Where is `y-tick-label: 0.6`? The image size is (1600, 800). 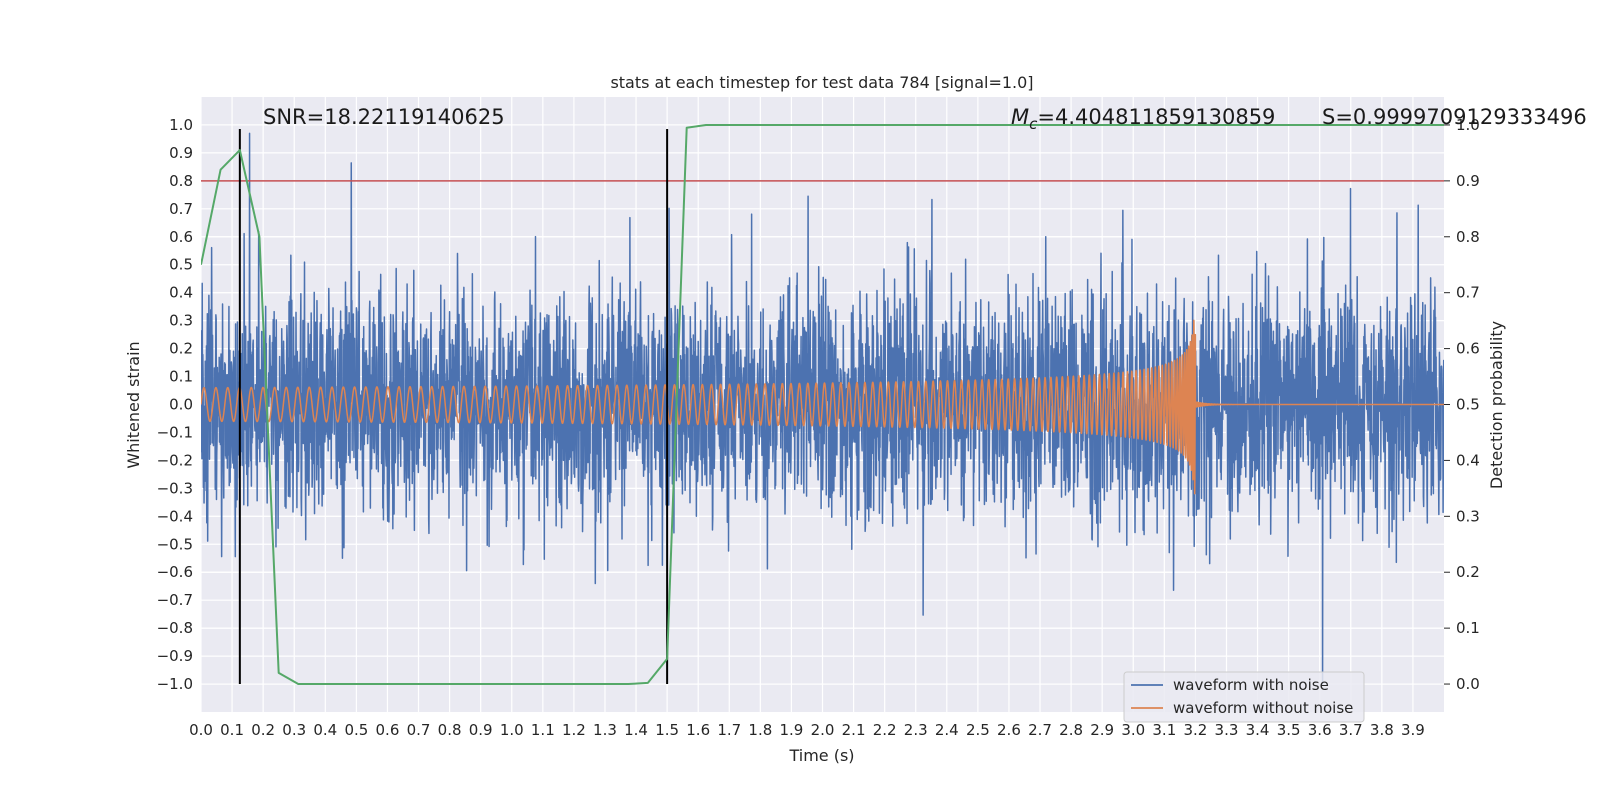 y-tick-label: 0.6 is located at coordinates (181, 237).